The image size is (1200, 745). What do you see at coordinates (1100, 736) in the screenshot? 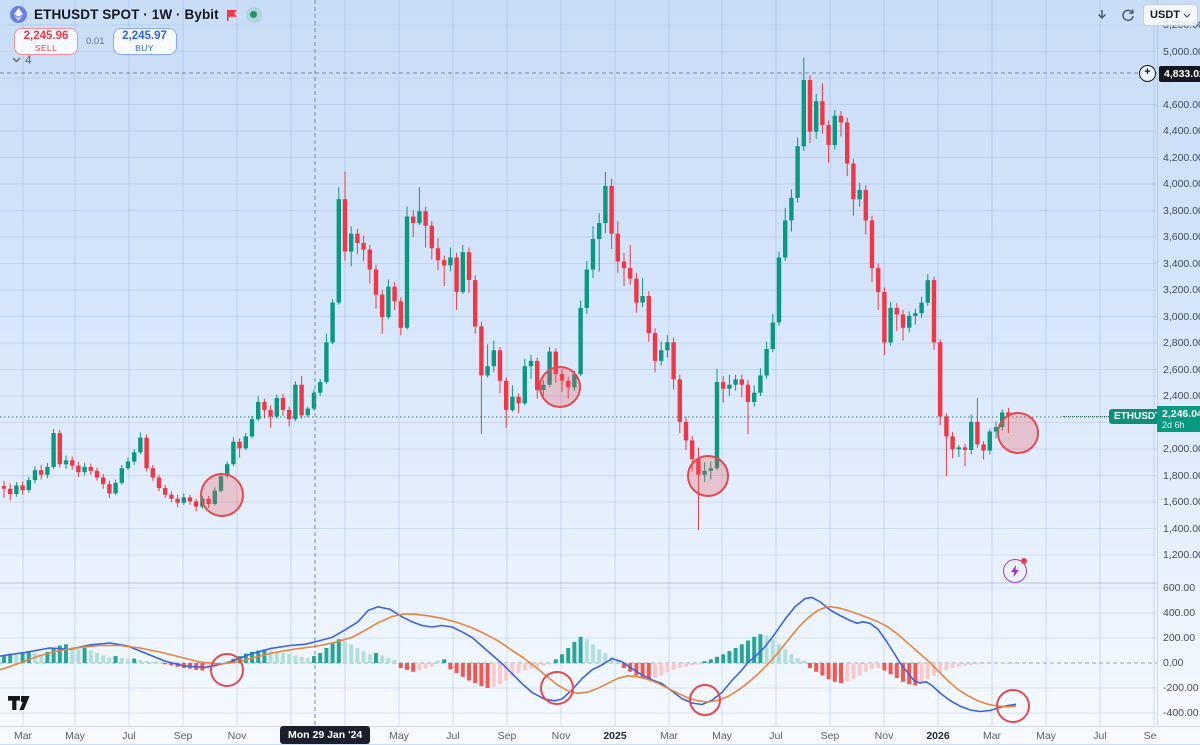
I see `time-axis-label: Jul` at bounding box center [1100, 736].